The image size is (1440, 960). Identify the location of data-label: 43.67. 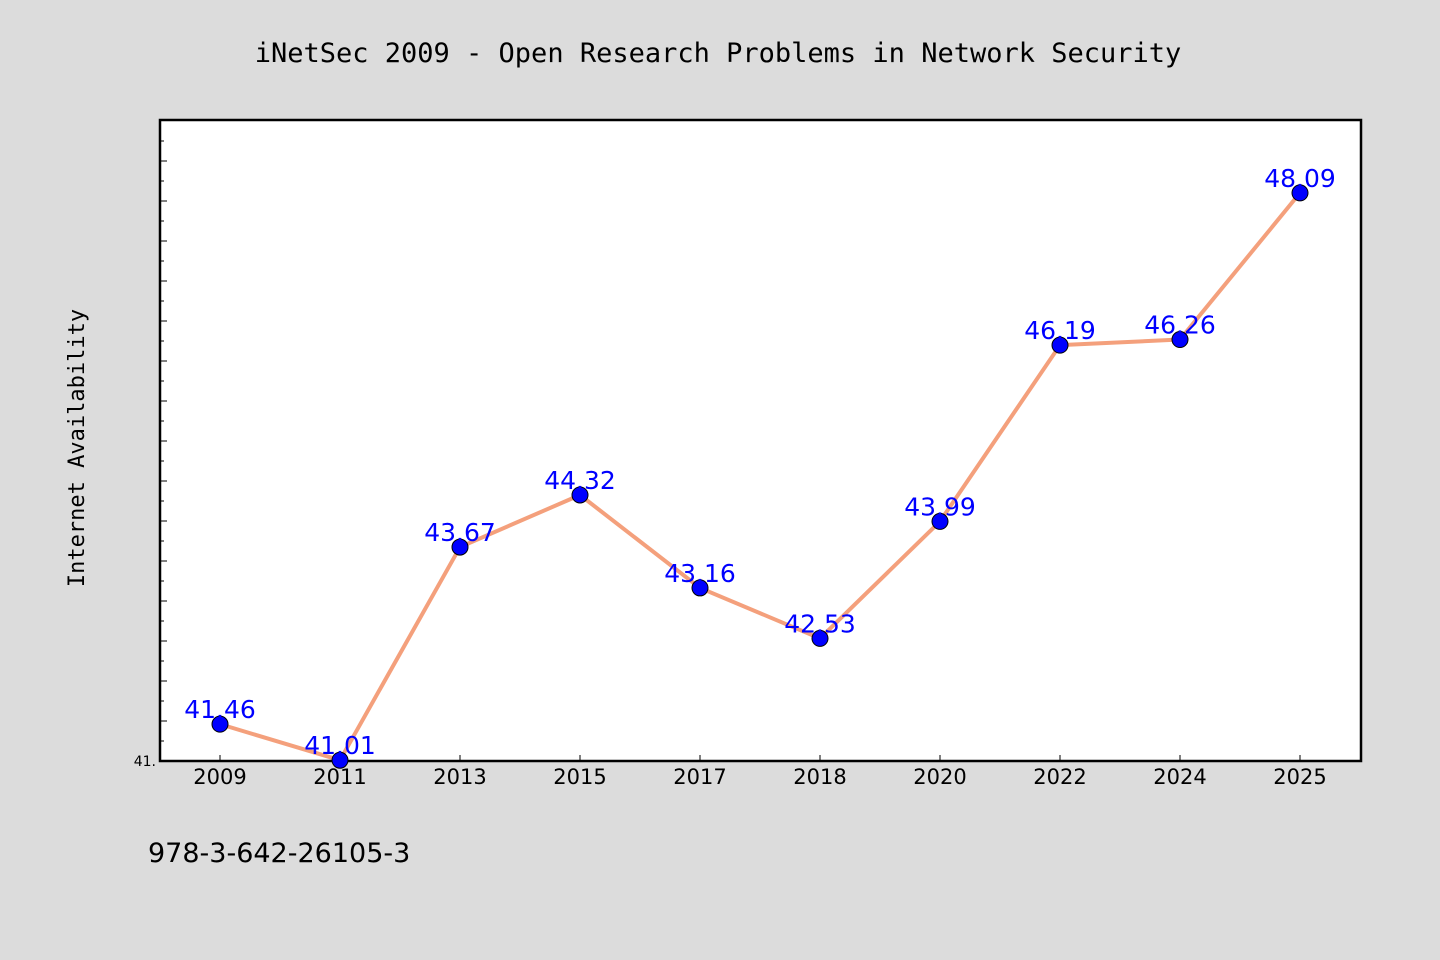
(460, 532).